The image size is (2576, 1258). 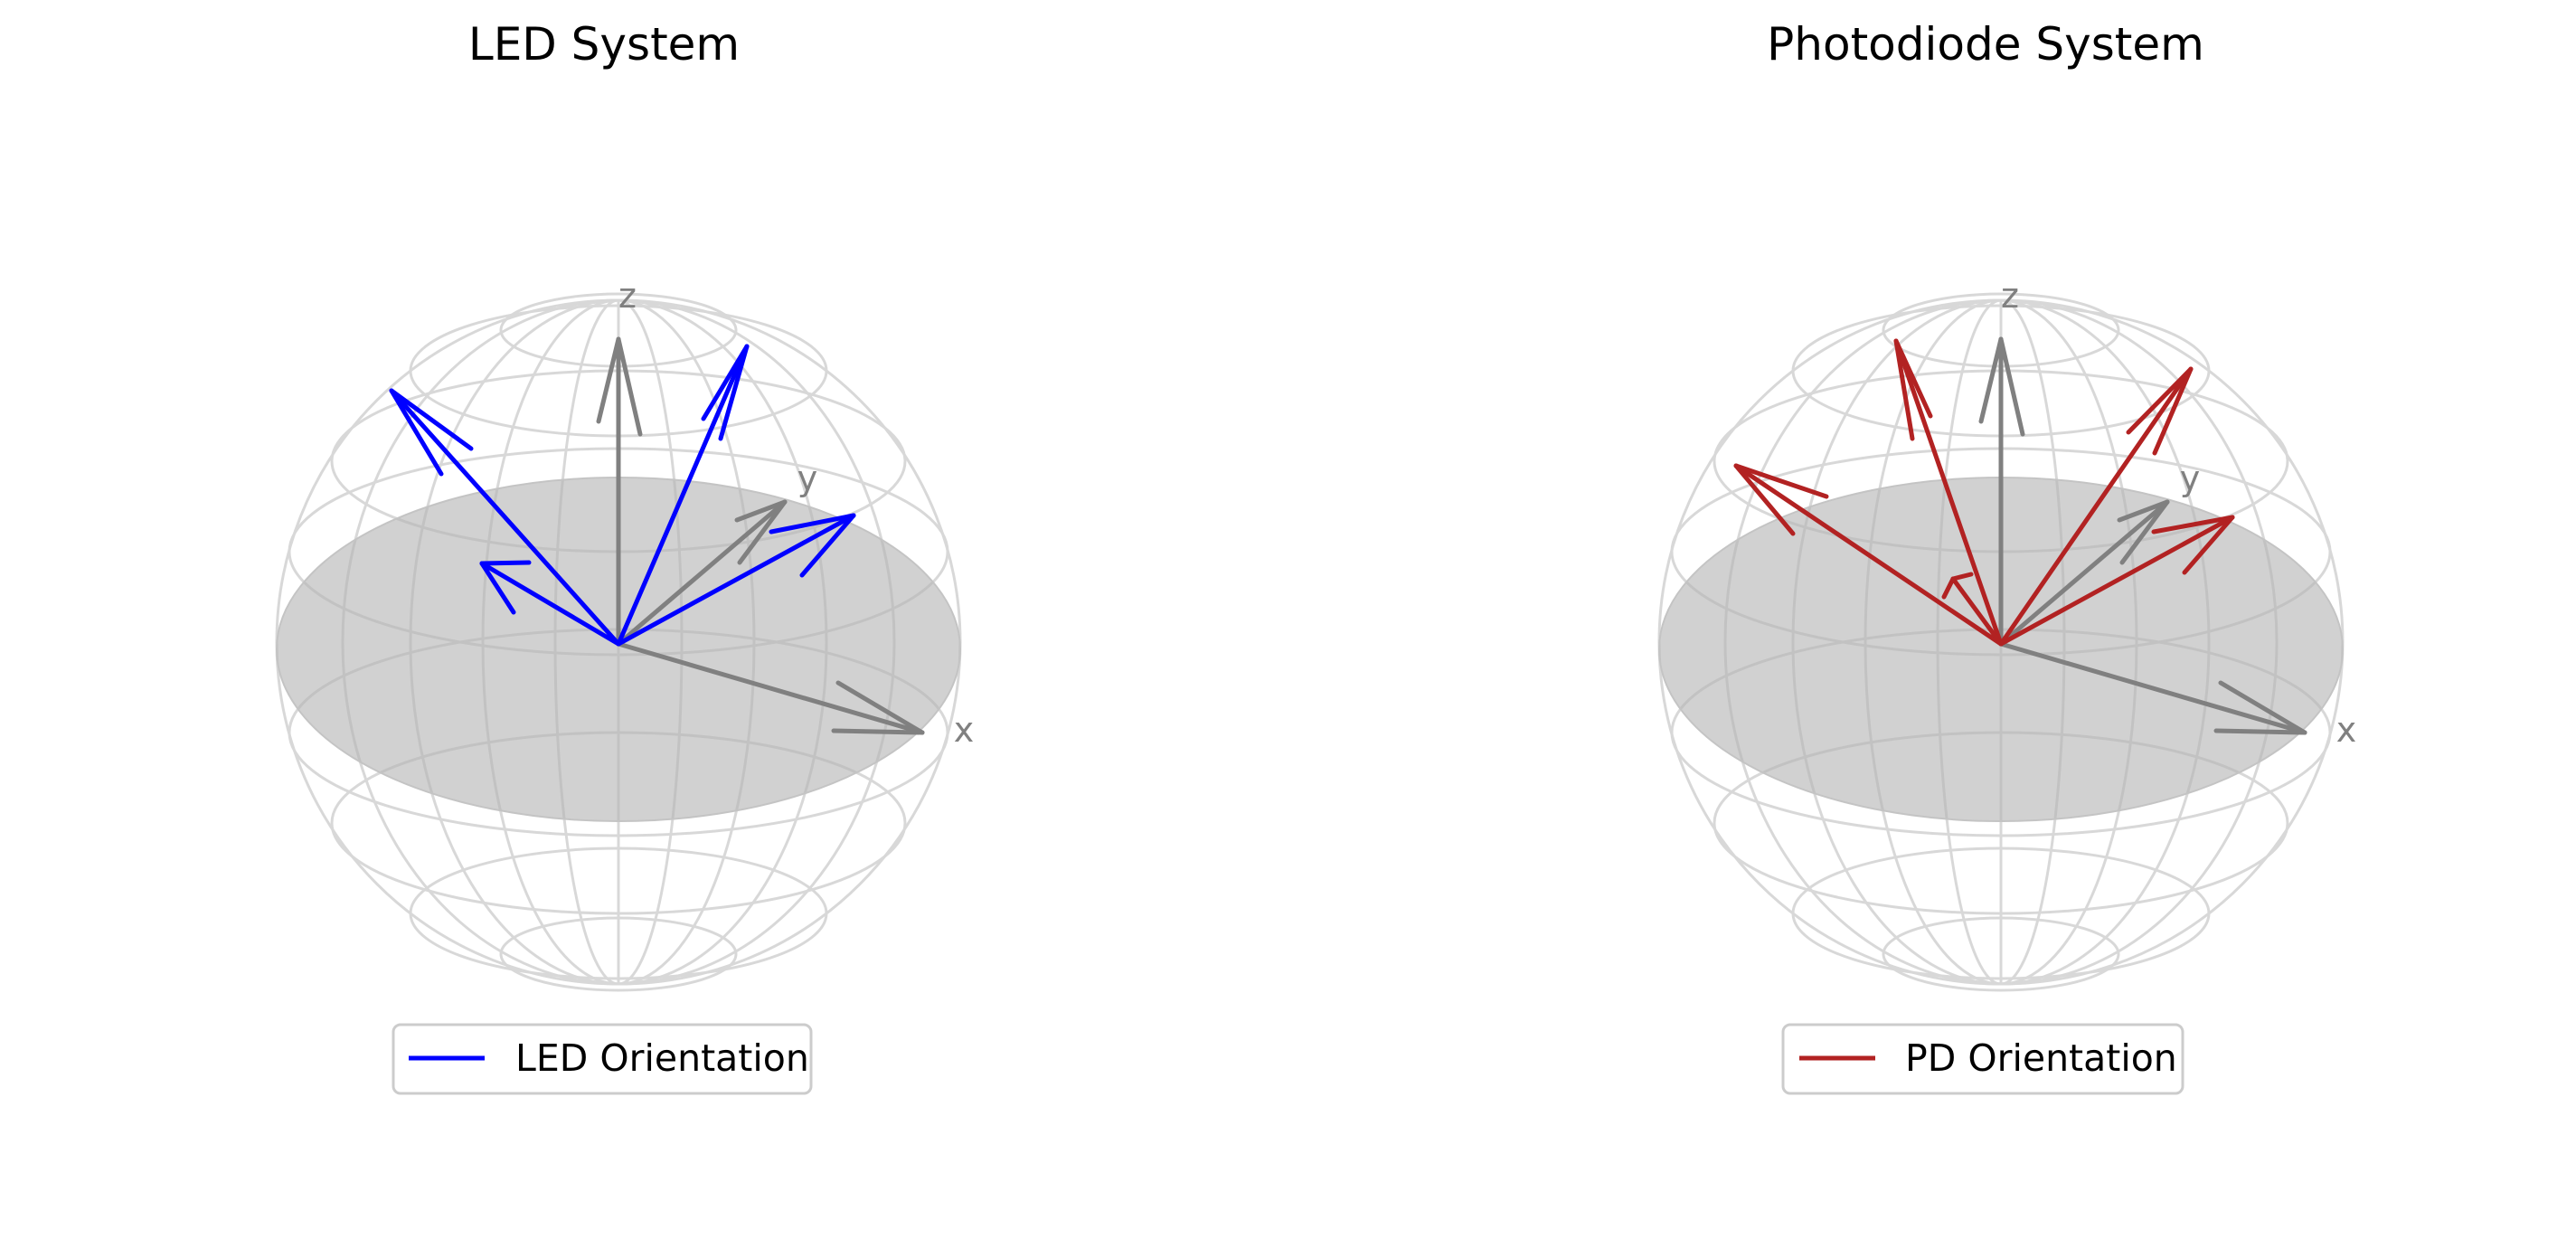 I want to click on legend-label-led: LED Orientation, so click(x=662, y=1058).